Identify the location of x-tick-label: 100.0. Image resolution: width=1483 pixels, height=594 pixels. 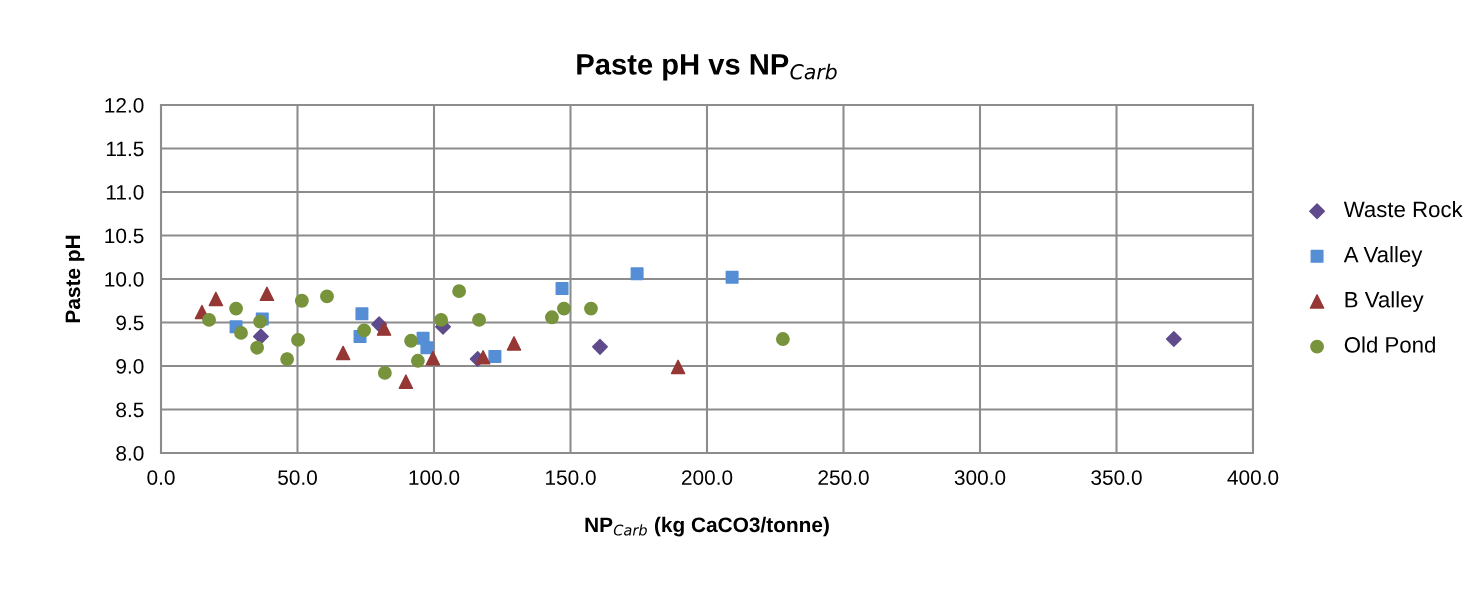
(434, 477).